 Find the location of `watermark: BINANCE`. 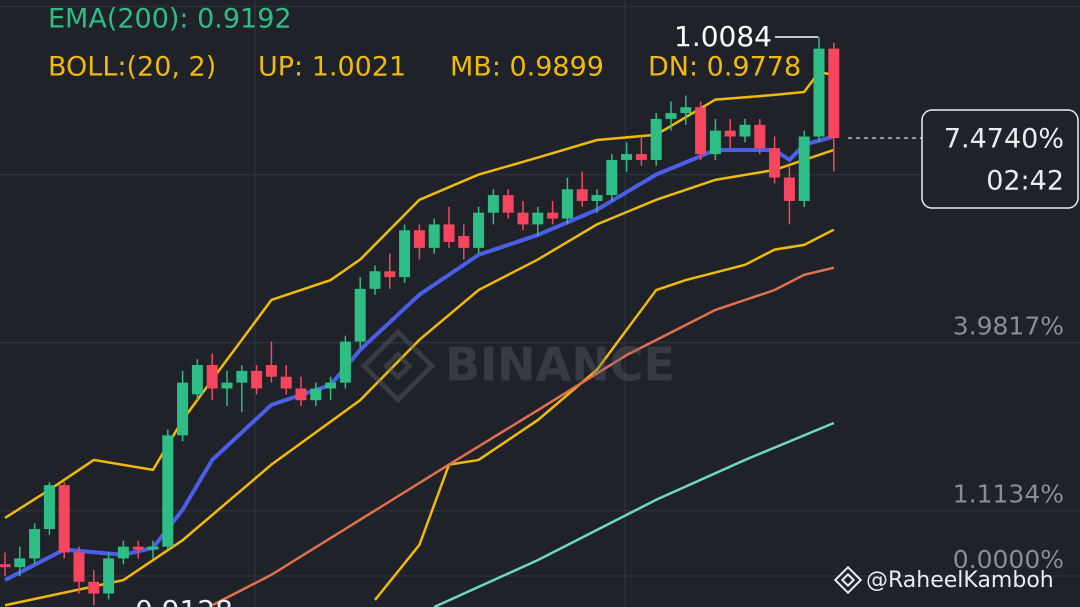

watermark: BINANCE is located at coordinates (517, 366).